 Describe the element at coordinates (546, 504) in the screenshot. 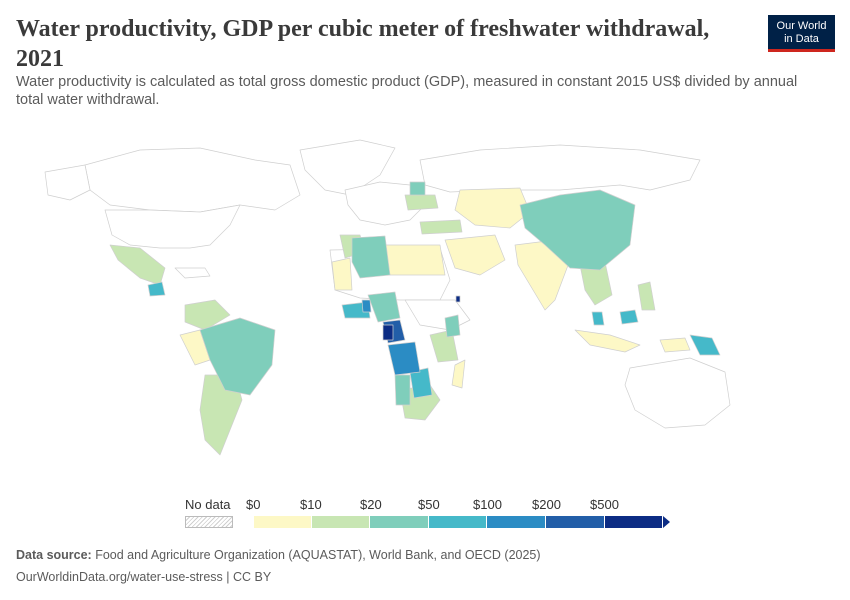

I see `legend-tick-label: $200` at that location.